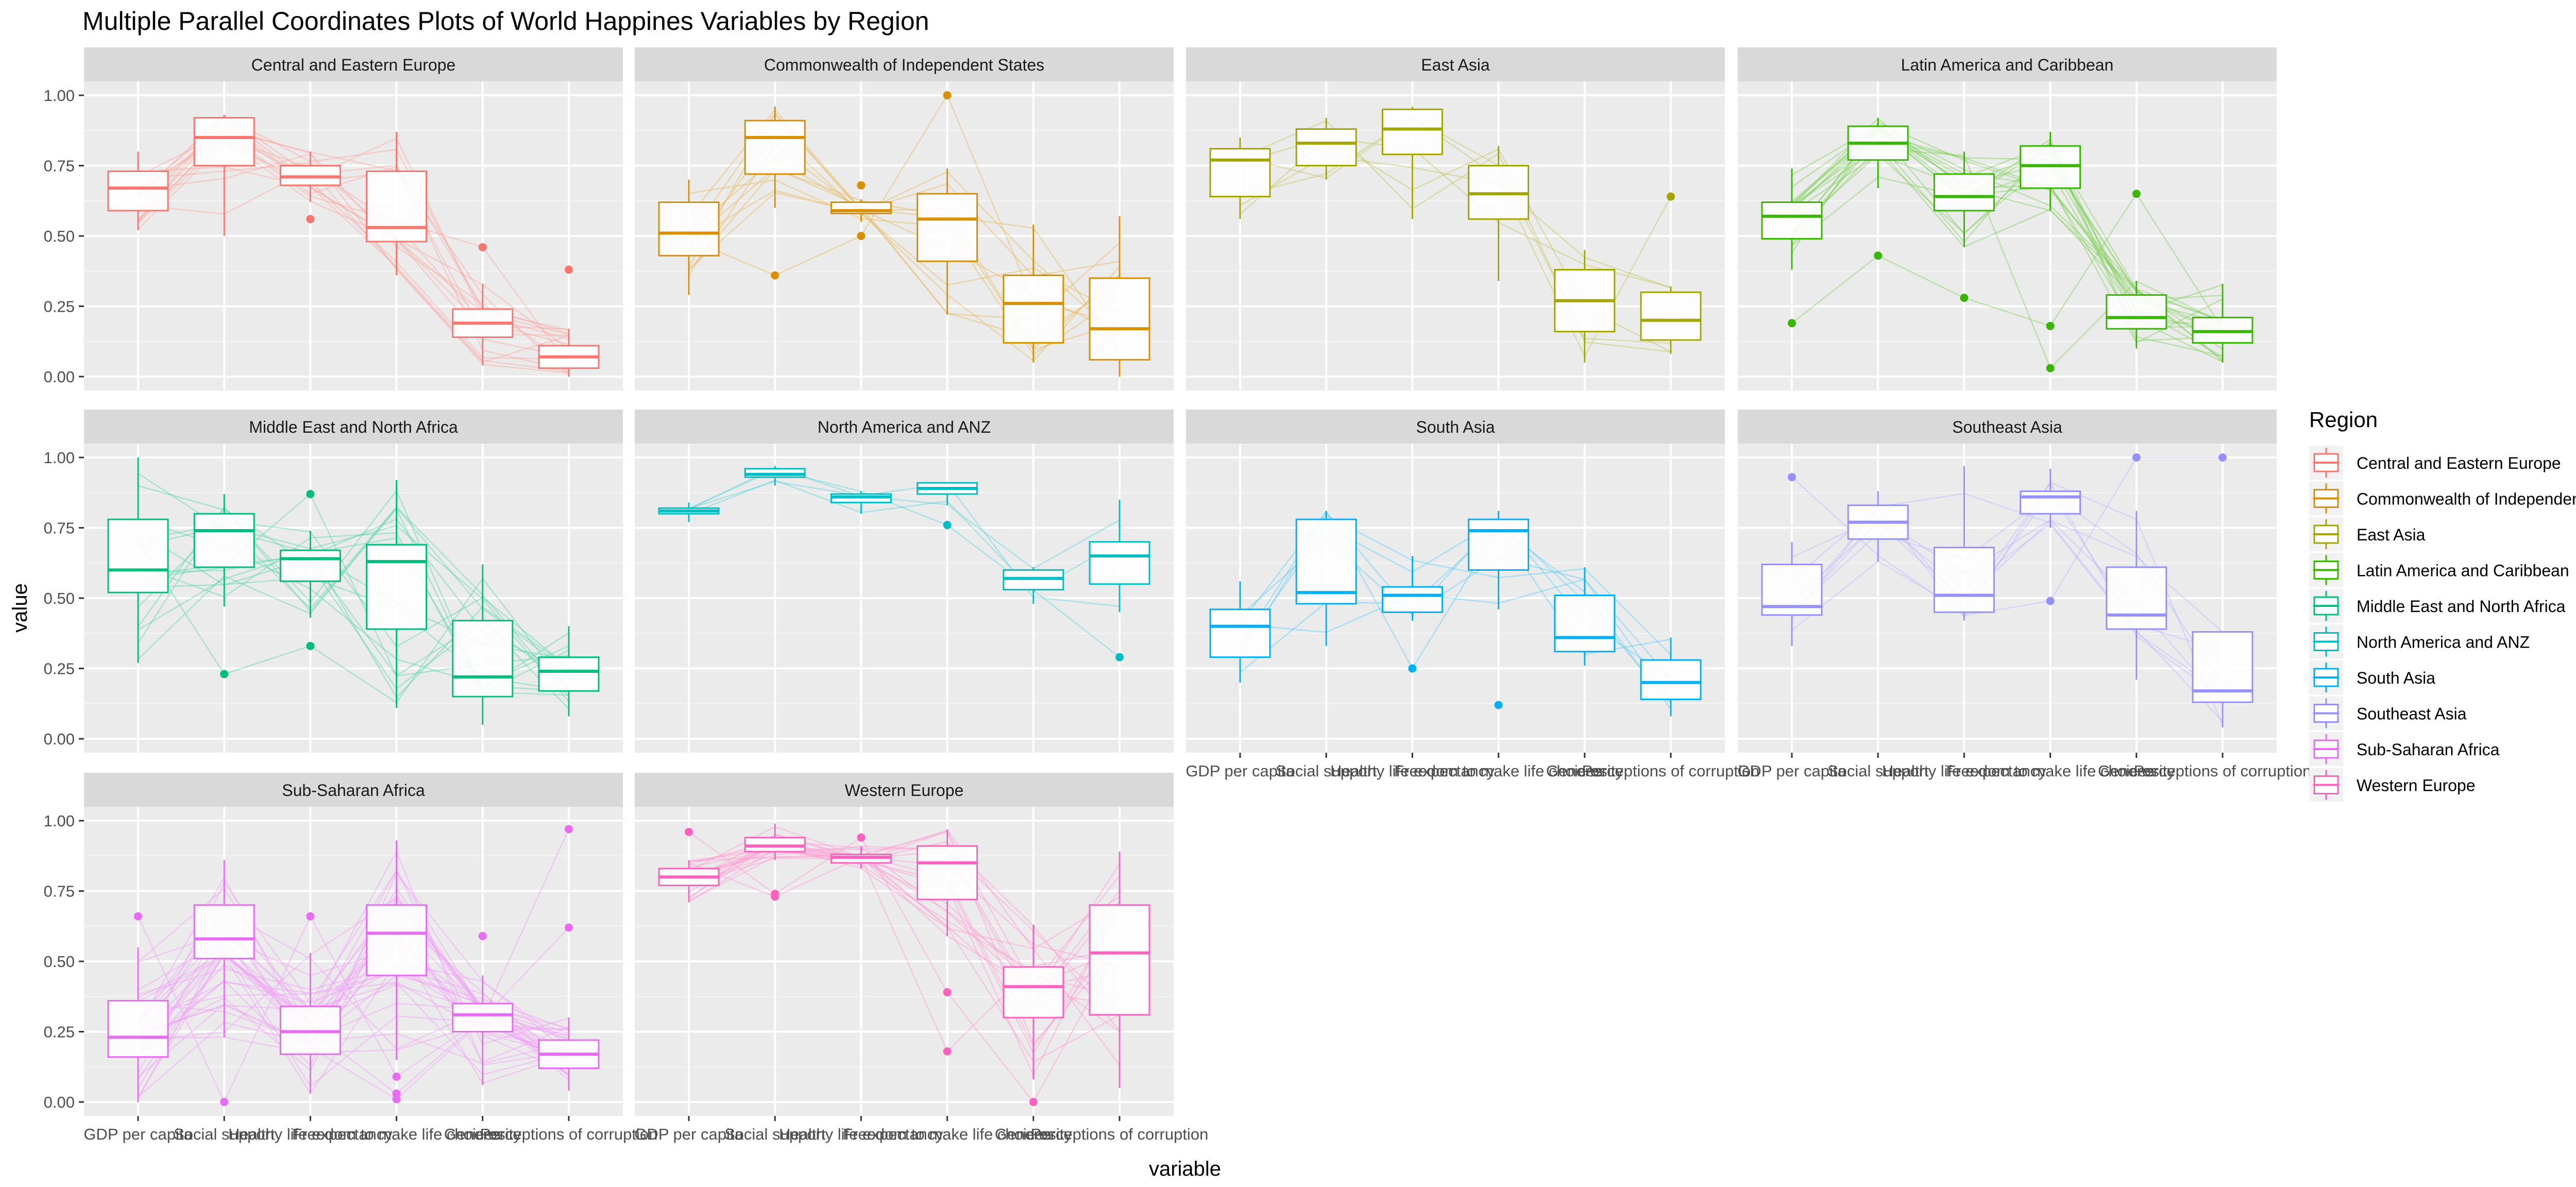 This screenshot has height=1187, width=2576. Describe the element at coordinates (2461, 606) in the screenshot. I see `legend-label: Middle East and North Africa` at that location.